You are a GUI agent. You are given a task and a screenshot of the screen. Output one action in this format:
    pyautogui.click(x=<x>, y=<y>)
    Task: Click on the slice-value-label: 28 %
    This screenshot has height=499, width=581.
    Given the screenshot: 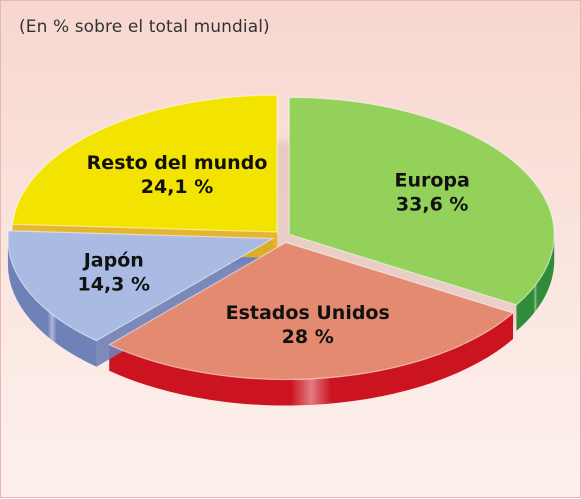 What is the action you would take?
    pyautogui.click(x=308, y=337)
    